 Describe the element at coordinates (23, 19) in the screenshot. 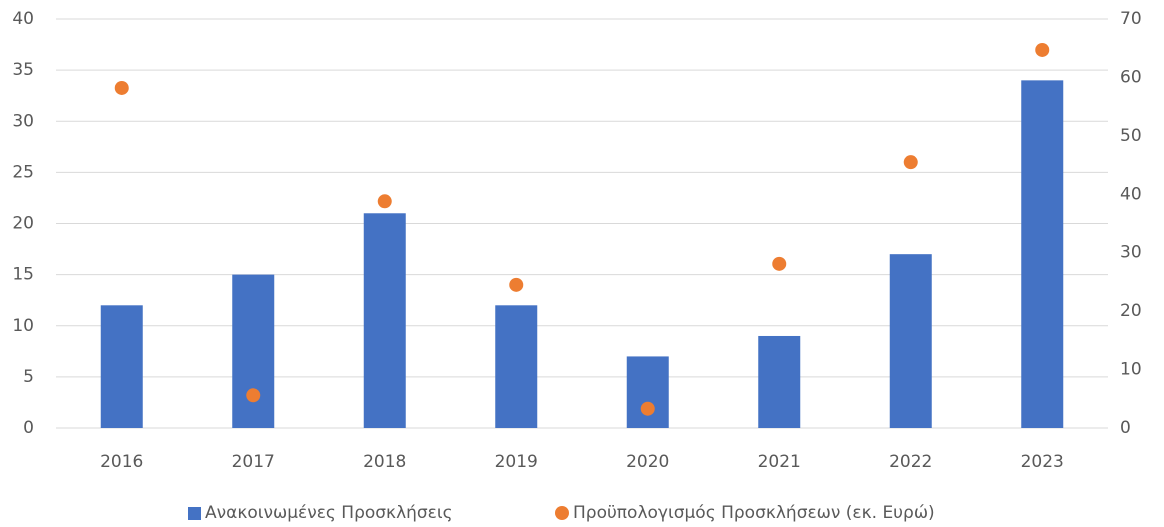

I see `y-tick-label: 40` at that location.